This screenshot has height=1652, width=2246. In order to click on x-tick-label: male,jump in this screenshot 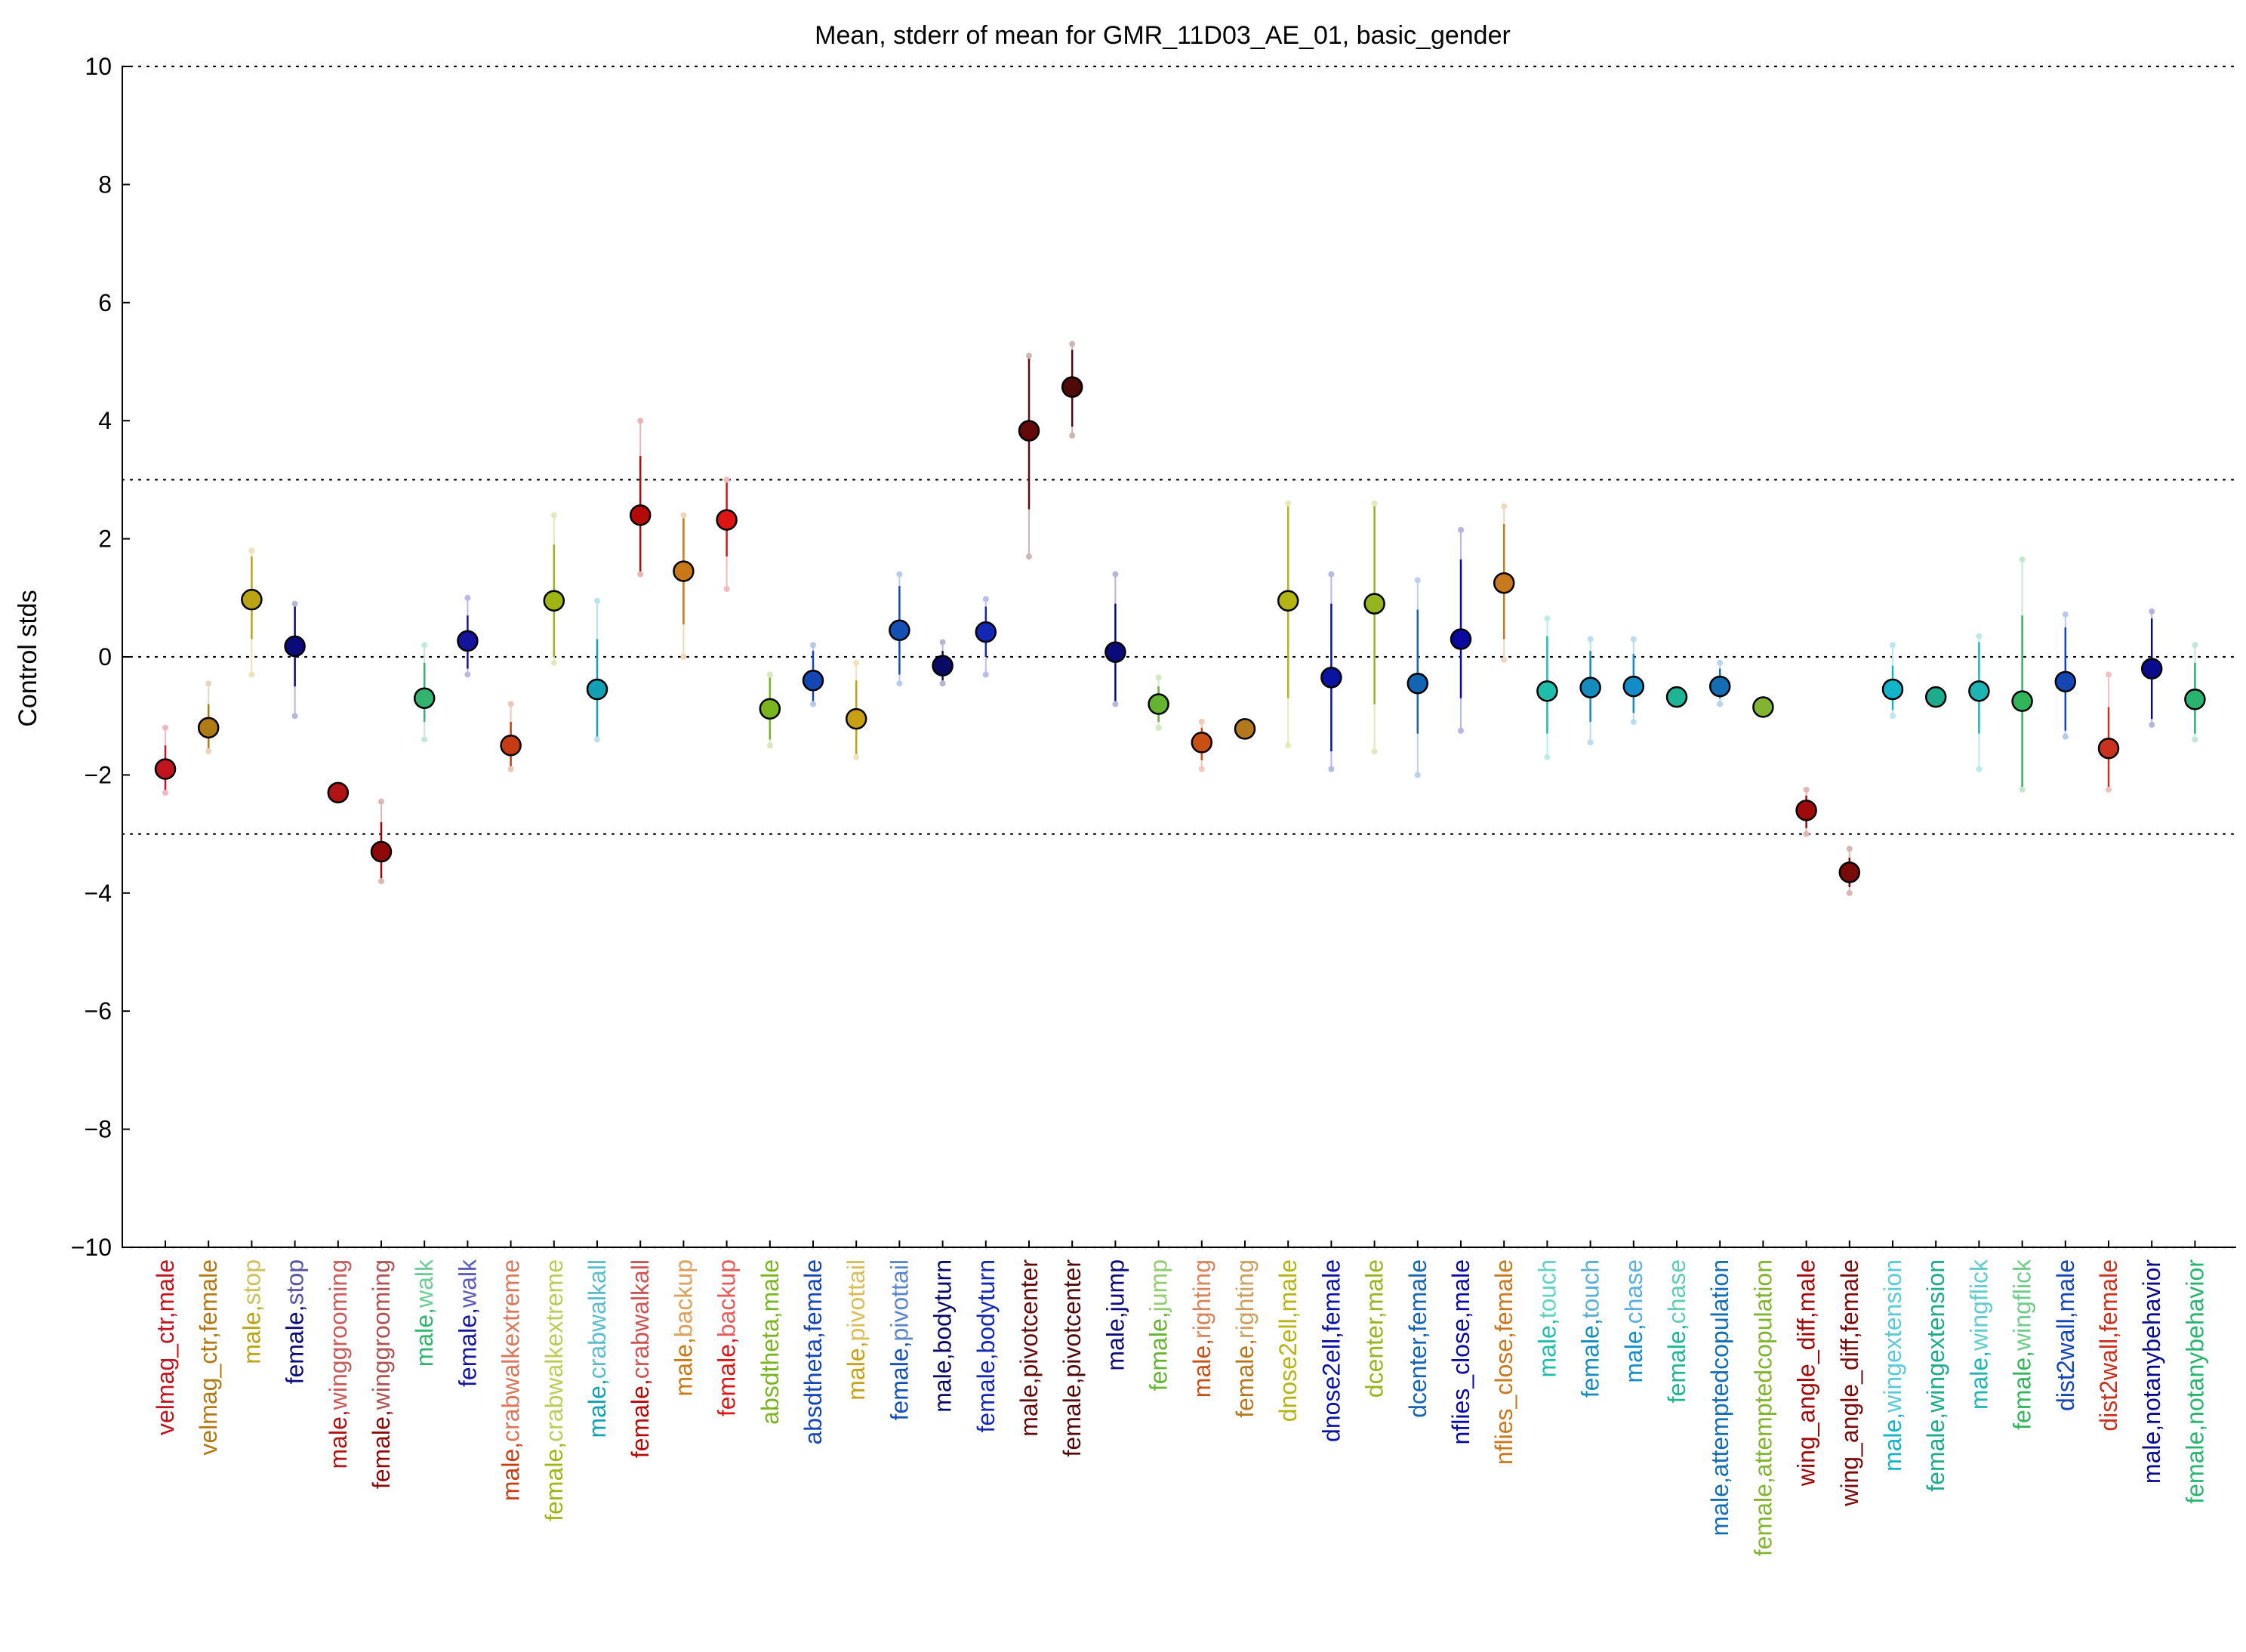, I will do `click(1115, 1315)`.